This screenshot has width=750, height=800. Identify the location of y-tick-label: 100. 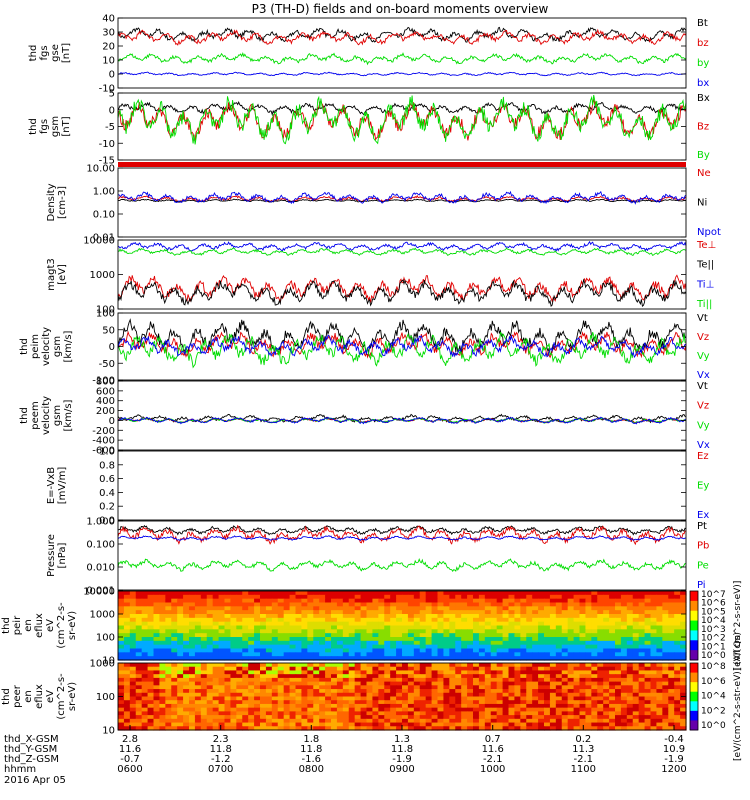
(105, 638).